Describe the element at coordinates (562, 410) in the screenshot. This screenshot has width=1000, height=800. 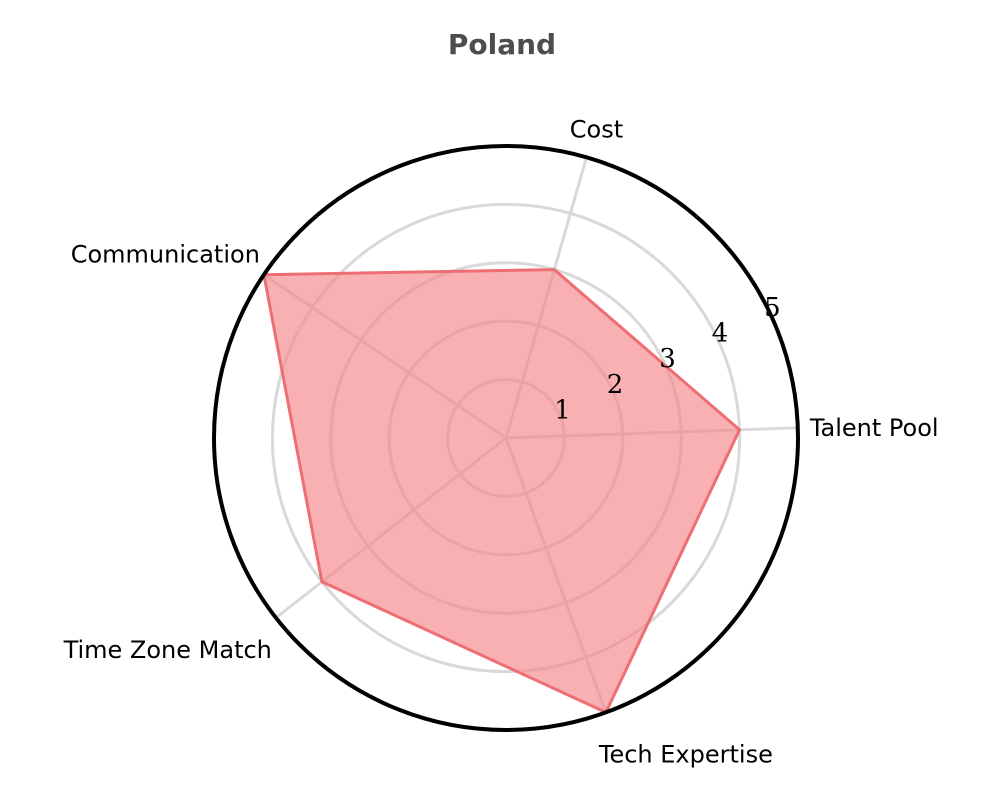
I see `radial-tick-1: 1` at that location.